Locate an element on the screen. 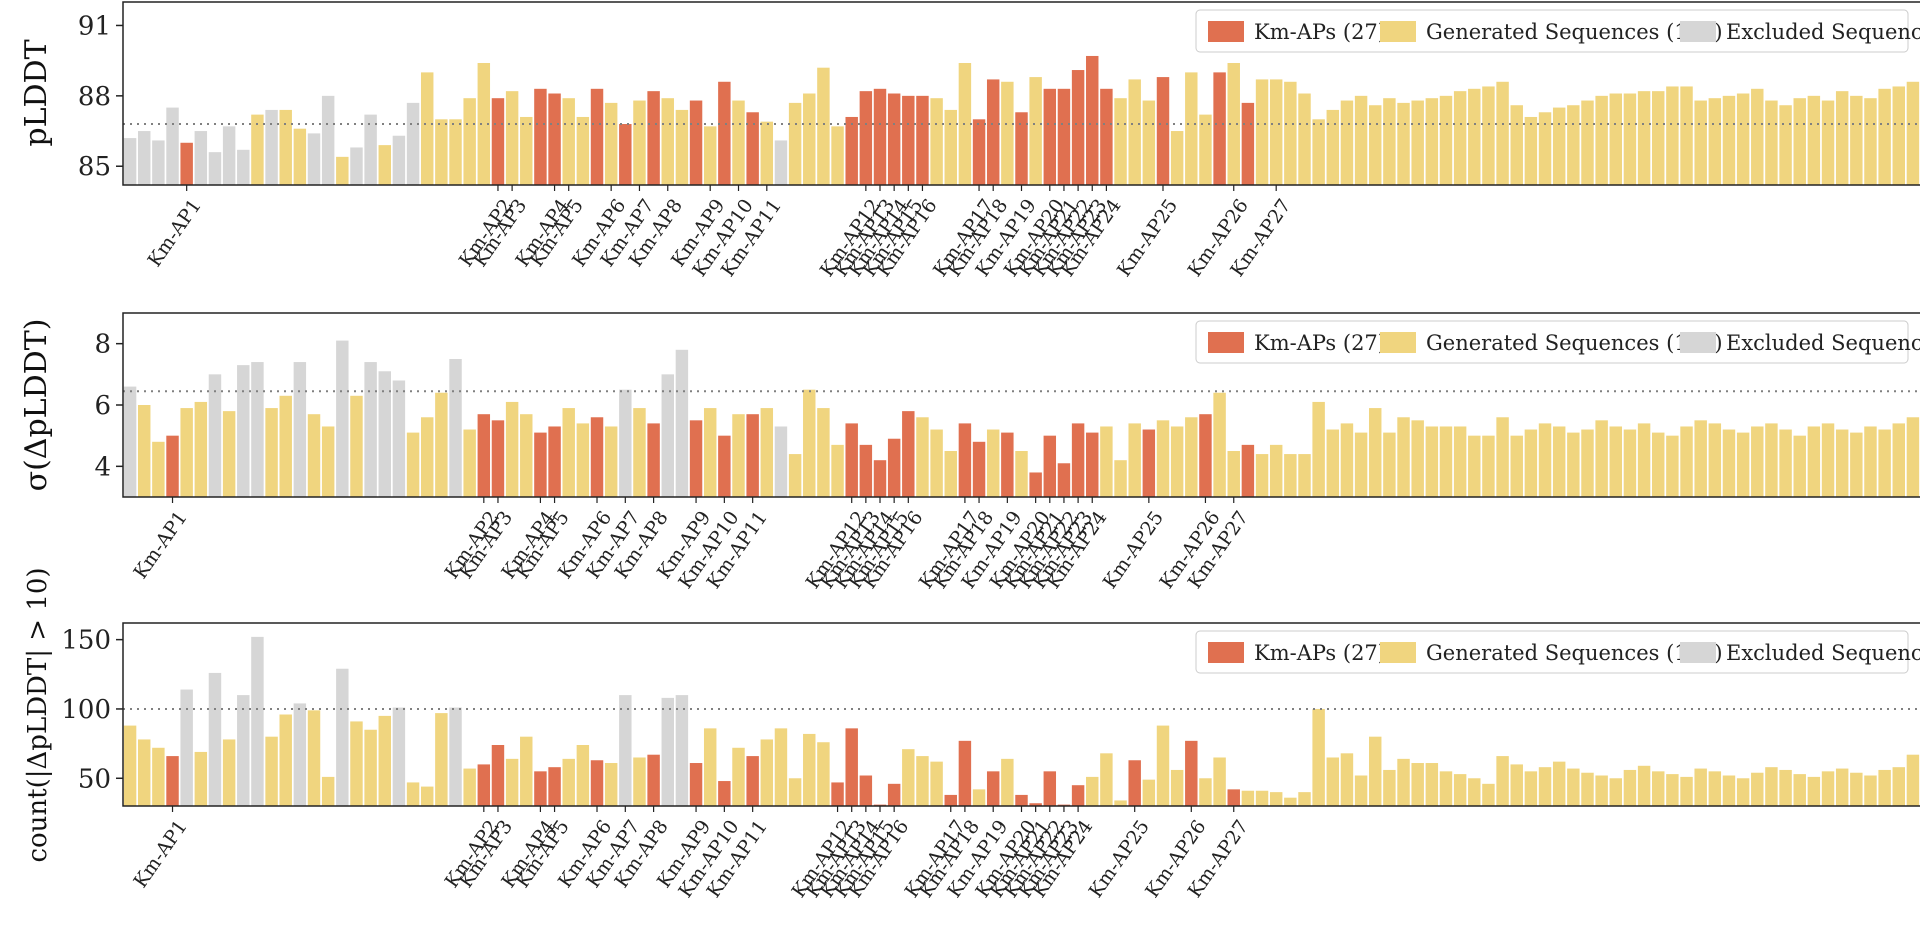  y-tick-label: 50 is located at coordinates (94, 779).